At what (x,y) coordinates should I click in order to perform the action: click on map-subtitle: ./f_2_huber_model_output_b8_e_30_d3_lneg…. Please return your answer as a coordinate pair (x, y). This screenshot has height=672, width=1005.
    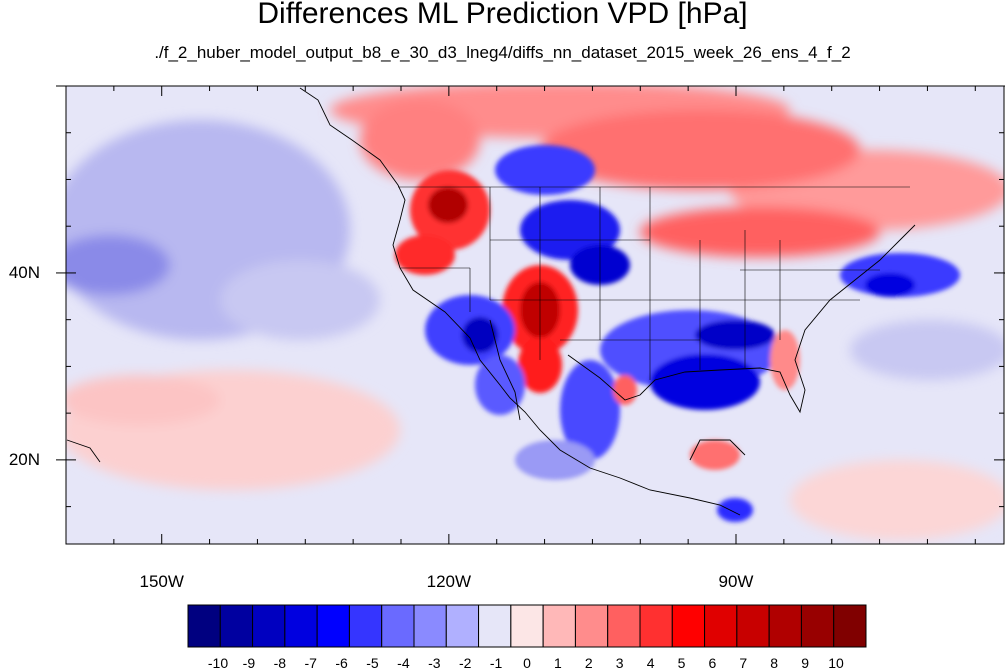
    Looking at the image, I should click on (502, 52).